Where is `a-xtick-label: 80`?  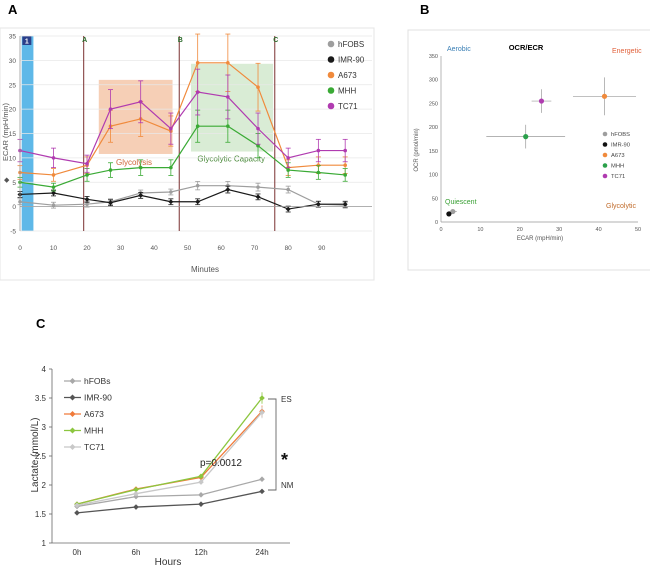
a-xtick-label: 80 is located at coordinates (289, 248).